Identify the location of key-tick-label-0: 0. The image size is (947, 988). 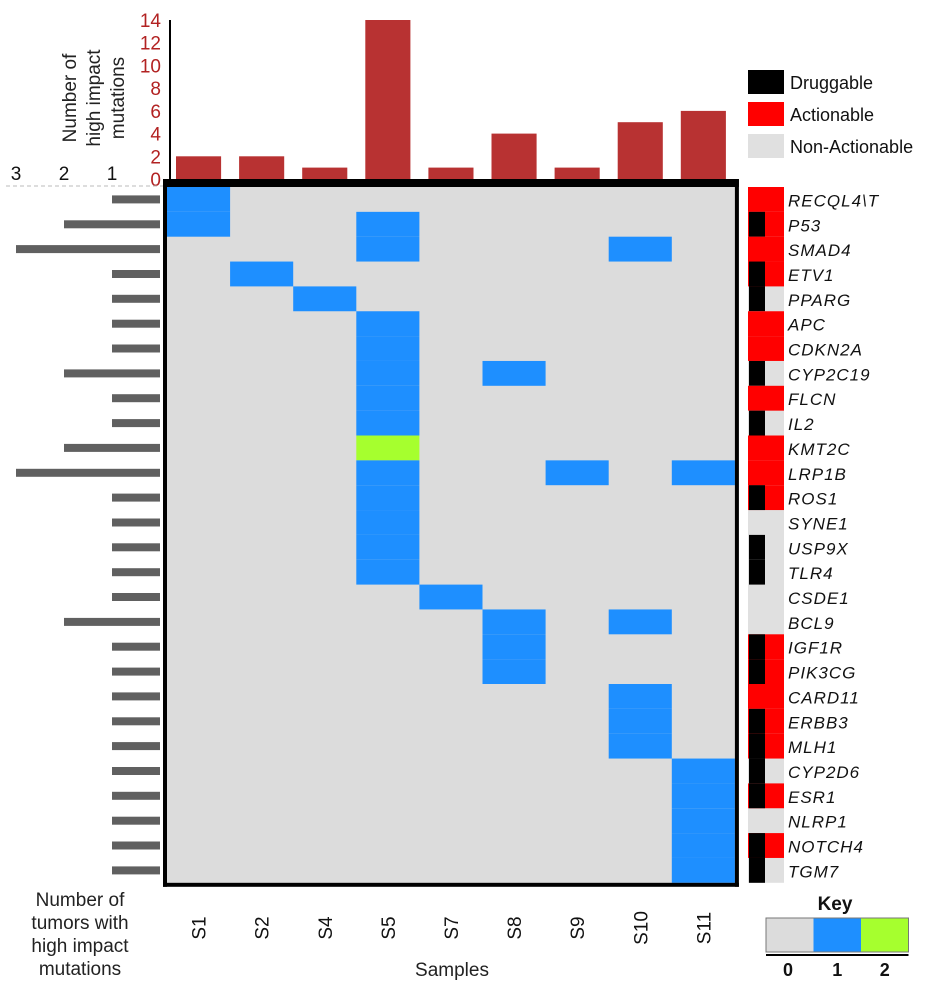
(788, 970).